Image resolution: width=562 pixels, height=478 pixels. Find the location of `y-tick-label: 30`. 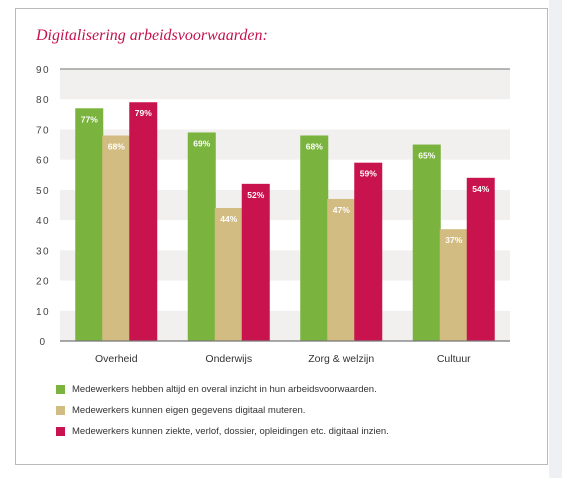

y-tick-label: 30 is located at coordinates (43, 251).